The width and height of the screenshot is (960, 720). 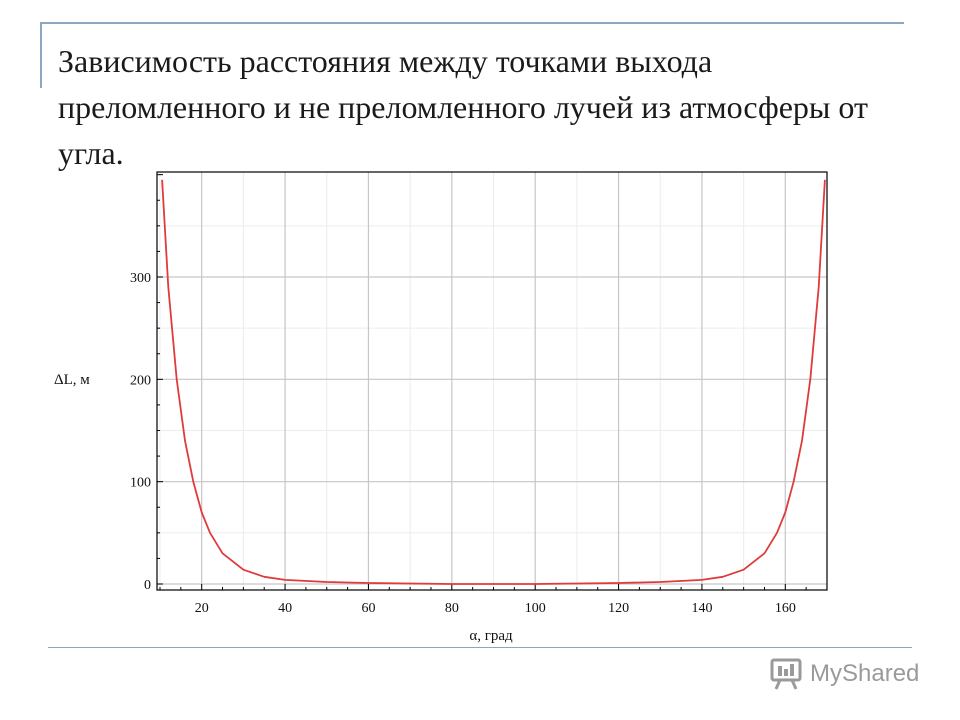 I want to click on x-tick-label: 60, so click(x=368, y=608).